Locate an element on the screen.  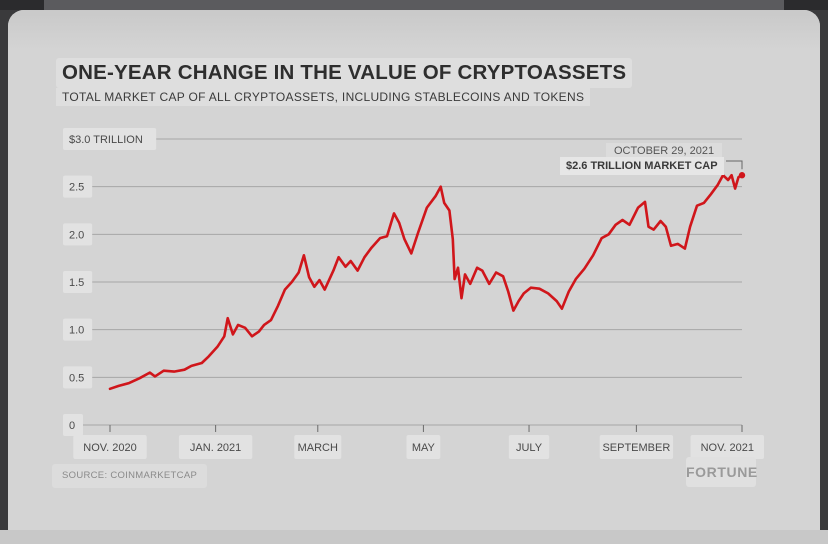
window-top-bar is located at coordinates (414, 5).